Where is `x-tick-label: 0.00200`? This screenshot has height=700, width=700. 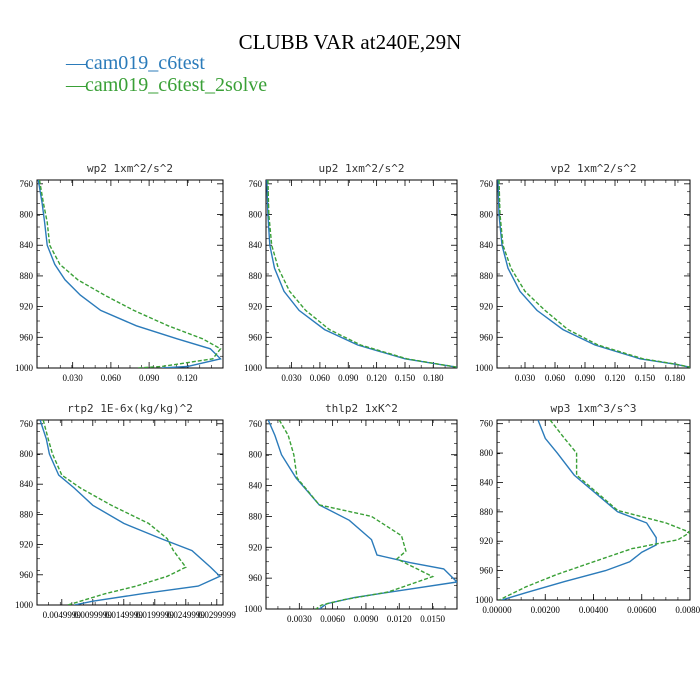
x-tick-label: 0.00200 is located at coordinates (546, 610).